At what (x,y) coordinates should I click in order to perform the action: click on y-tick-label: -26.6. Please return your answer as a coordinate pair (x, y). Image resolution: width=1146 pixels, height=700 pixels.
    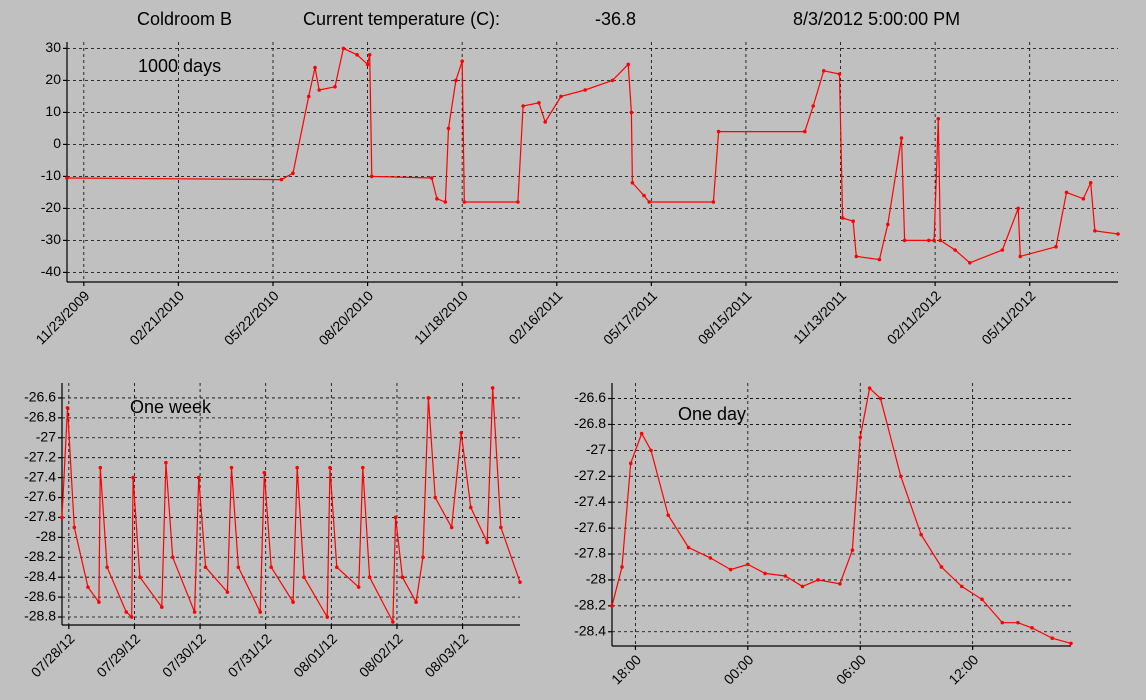
    Looking at the image, I should click on (590, 397).